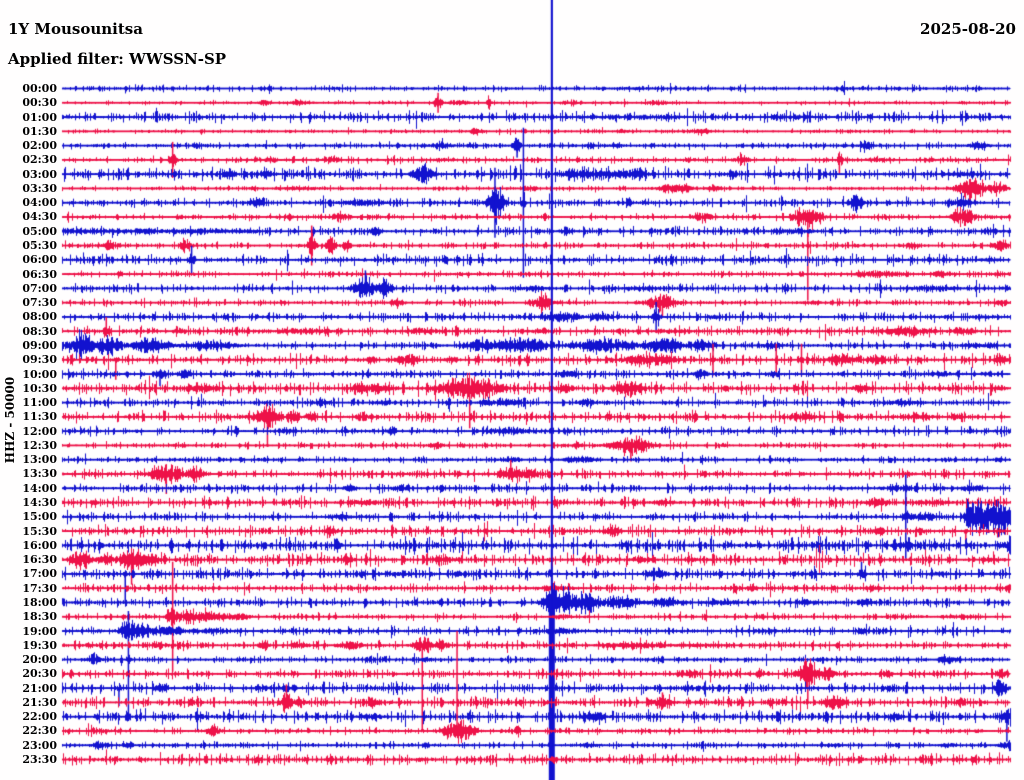 This screenshot has height=780, width=1024. Describe the element at coordinates (39, 602) in the screenshot. I see `row-time-label: 18:00` at that location.